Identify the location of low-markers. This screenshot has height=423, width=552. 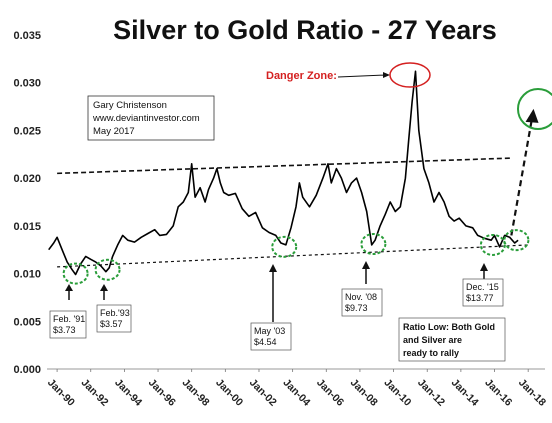
(296, 257).